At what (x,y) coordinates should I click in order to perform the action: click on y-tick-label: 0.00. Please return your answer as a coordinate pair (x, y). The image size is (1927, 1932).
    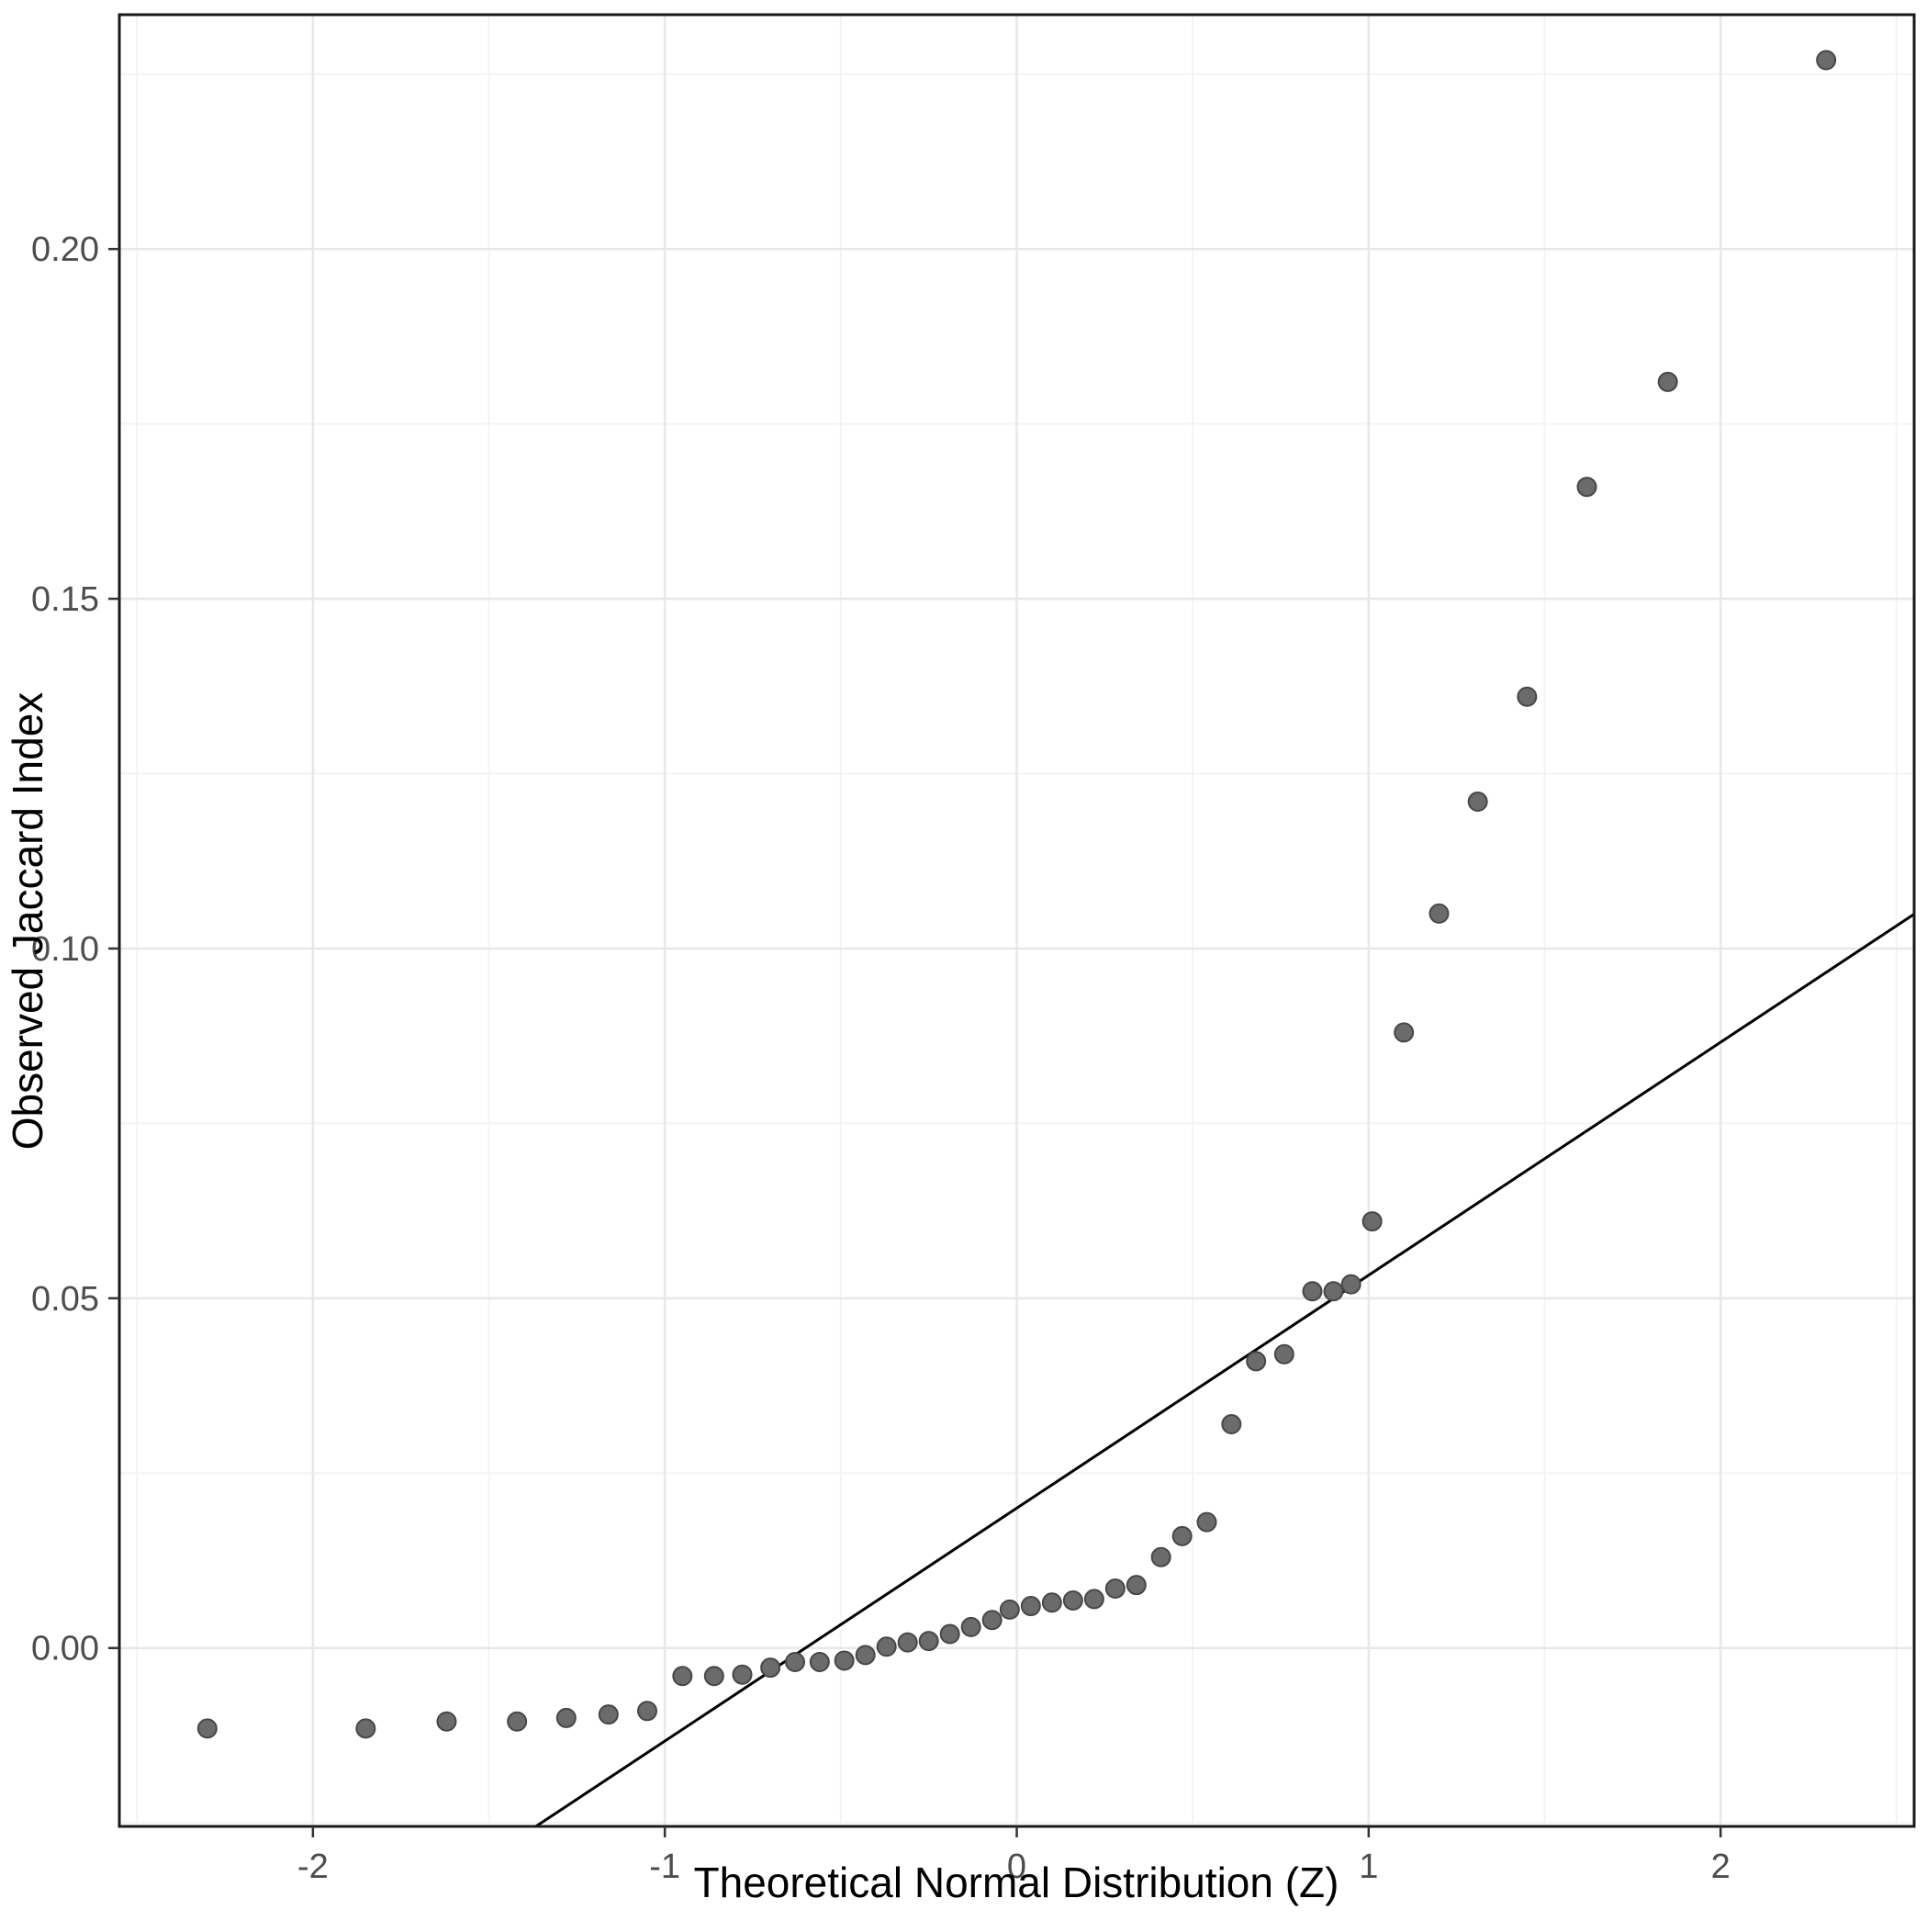
    Looking at the image, I should click on (65, 1649).